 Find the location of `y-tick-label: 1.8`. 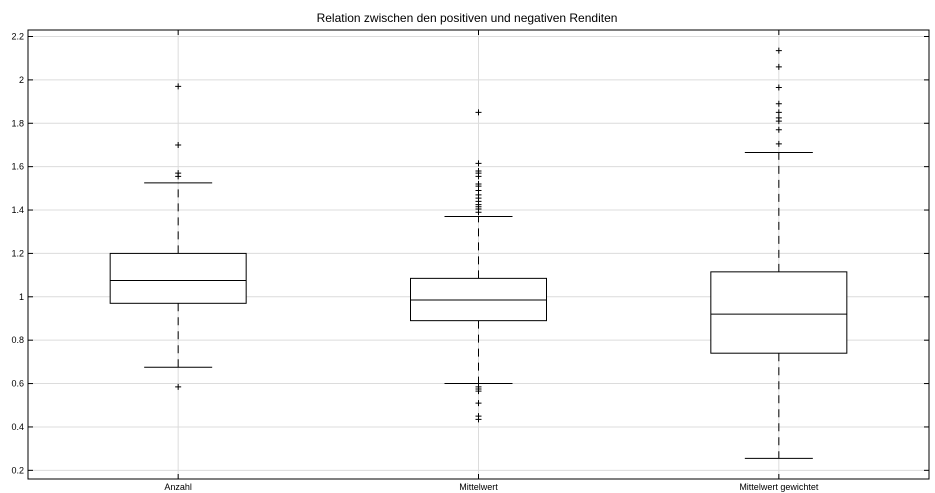

y-tick-label: 1.8 is located at coordinates (17, 123).